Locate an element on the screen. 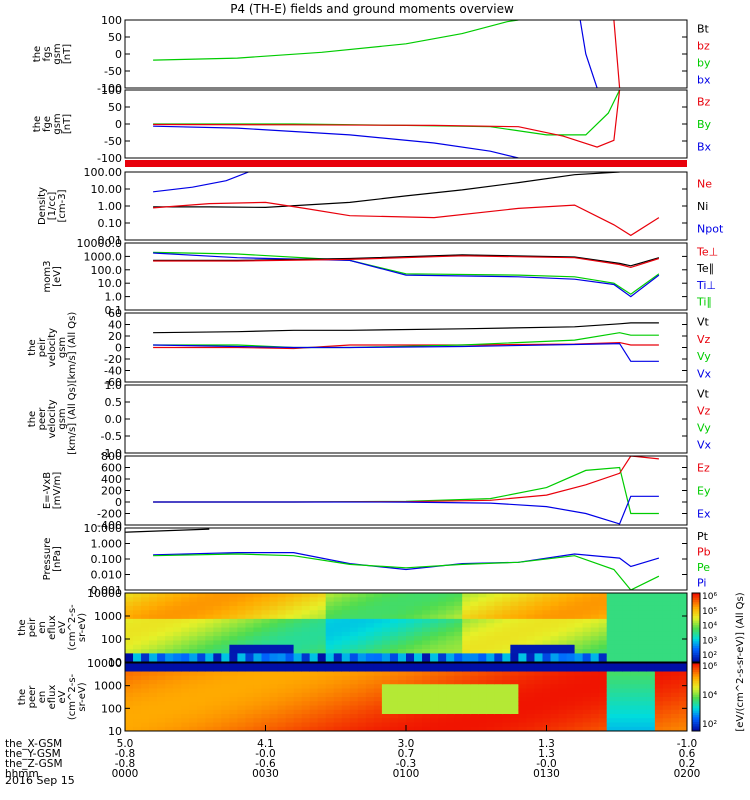 Image resolution: width=750 pixels, height=800 pixels. legend-entry-Pt: Pt is located at coordinates (703, 536).